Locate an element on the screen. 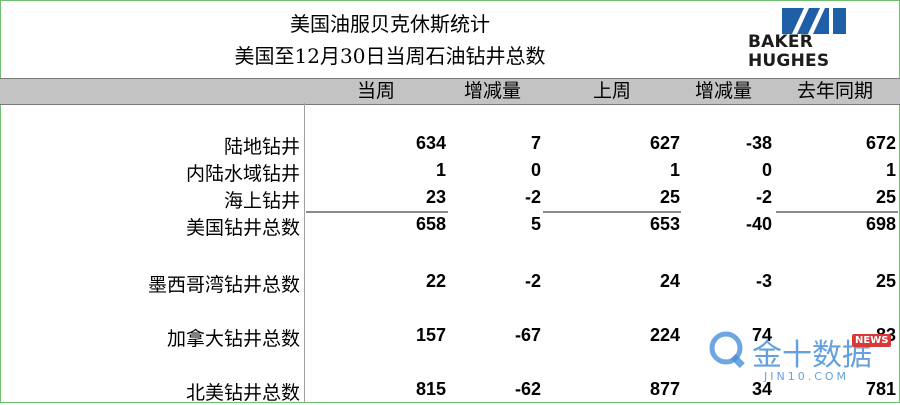 The width and height of the screenshot is (900, 405). row-label: 内陆水域钻井 is located at coordinates (242, 174).